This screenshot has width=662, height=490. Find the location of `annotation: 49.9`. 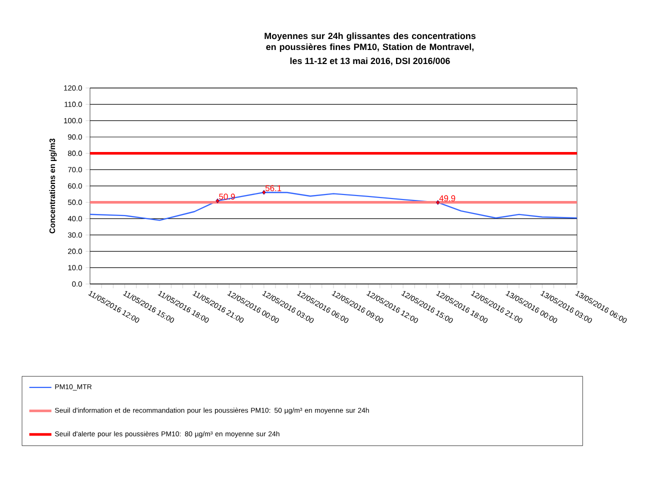

annotation: 49.9 is located at coordinates (447, 198).